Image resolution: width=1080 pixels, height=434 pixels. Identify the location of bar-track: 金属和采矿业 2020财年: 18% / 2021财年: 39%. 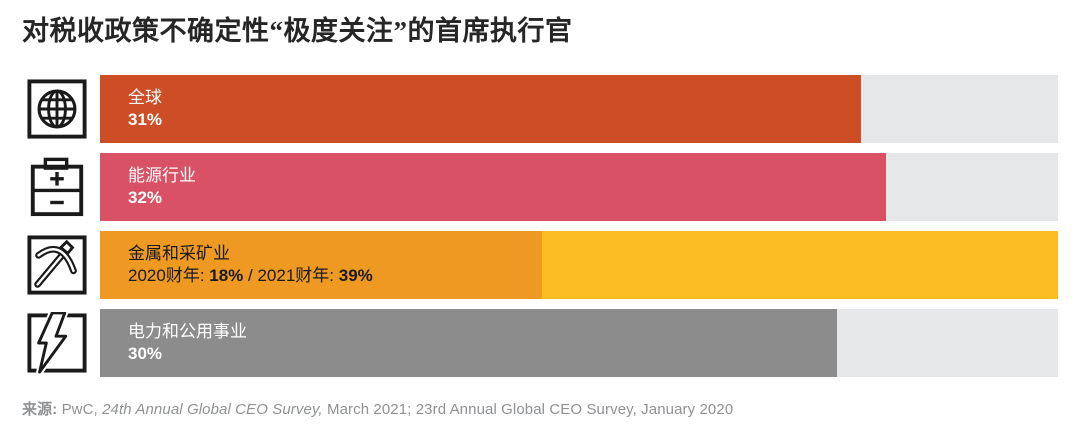
(579, 265).